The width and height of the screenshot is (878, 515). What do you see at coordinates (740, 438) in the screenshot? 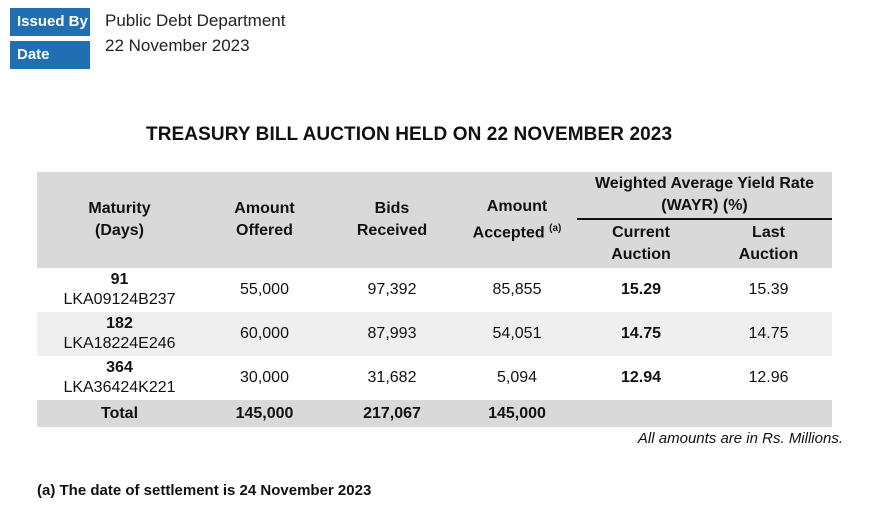
I see `amounts-note: All amounts are in Rs. Millions.` at bounding box center [740, 438].